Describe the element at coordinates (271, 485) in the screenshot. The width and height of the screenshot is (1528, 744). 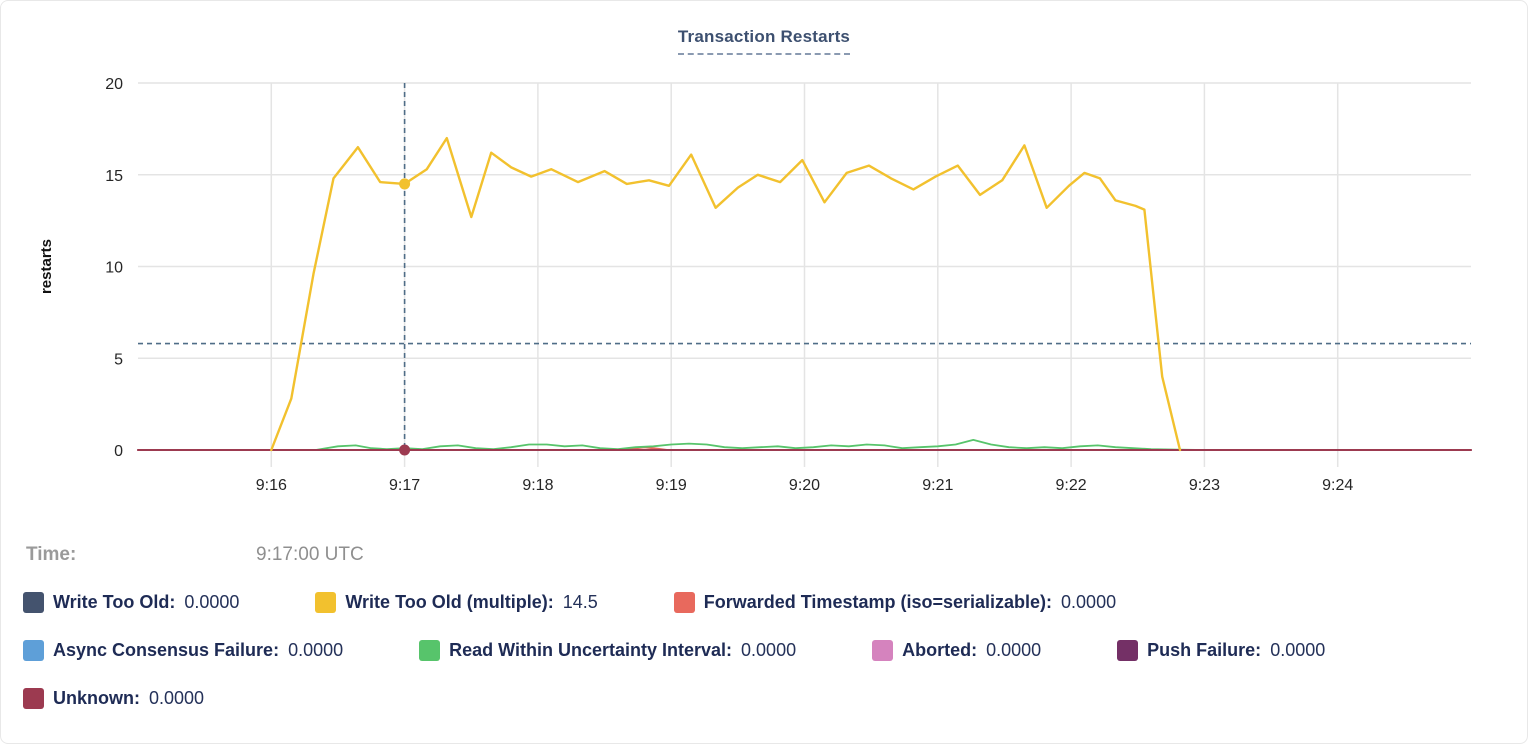
I see `x-tick-label: 9:16` at that location.